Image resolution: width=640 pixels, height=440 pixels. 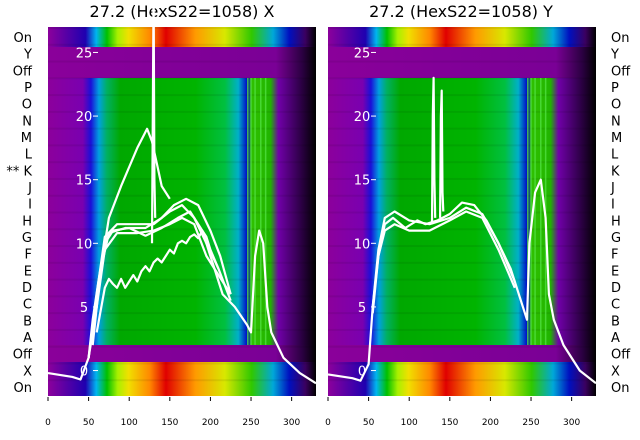 What do you see at coordinates (571, 423) in the screenshot?
I see `x-tick-label: 300` at bounding box center [571, 423].